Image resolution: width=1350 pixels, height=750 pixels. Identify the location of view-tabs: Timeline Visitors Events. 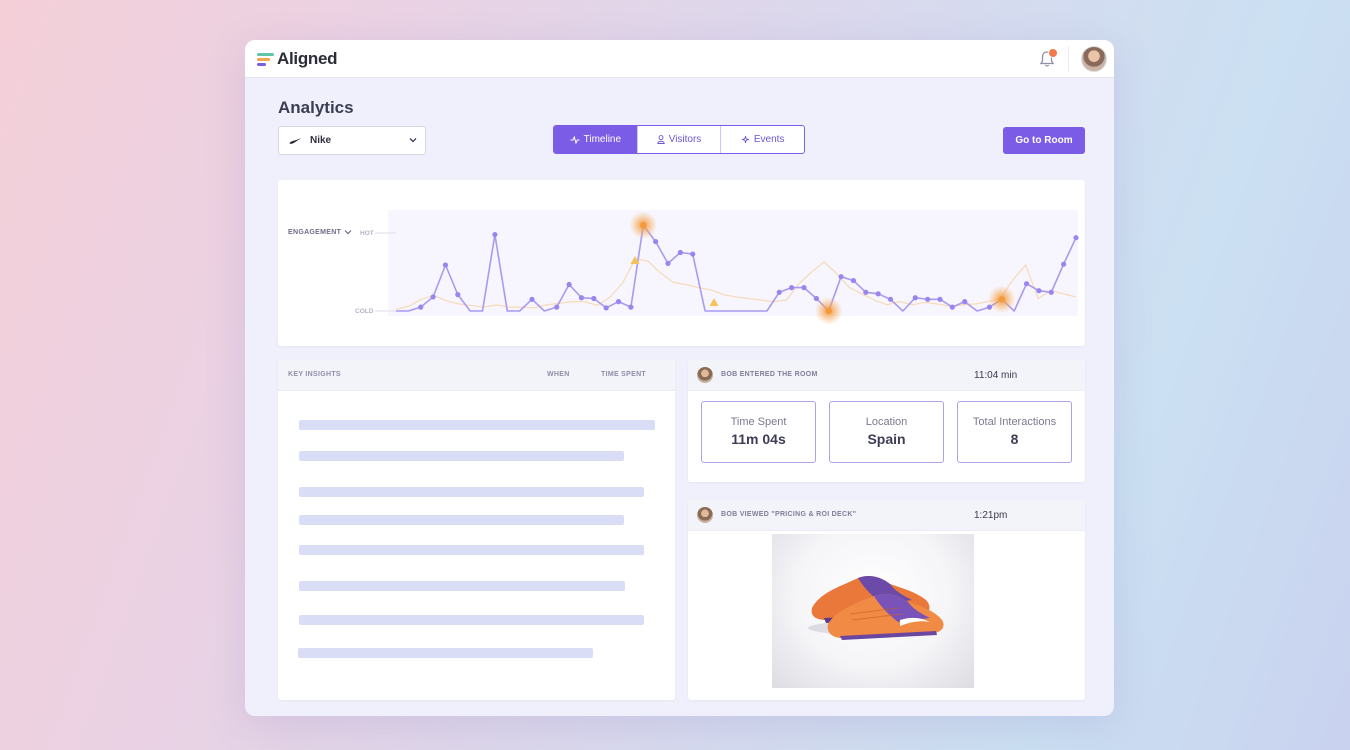
(679, 139).